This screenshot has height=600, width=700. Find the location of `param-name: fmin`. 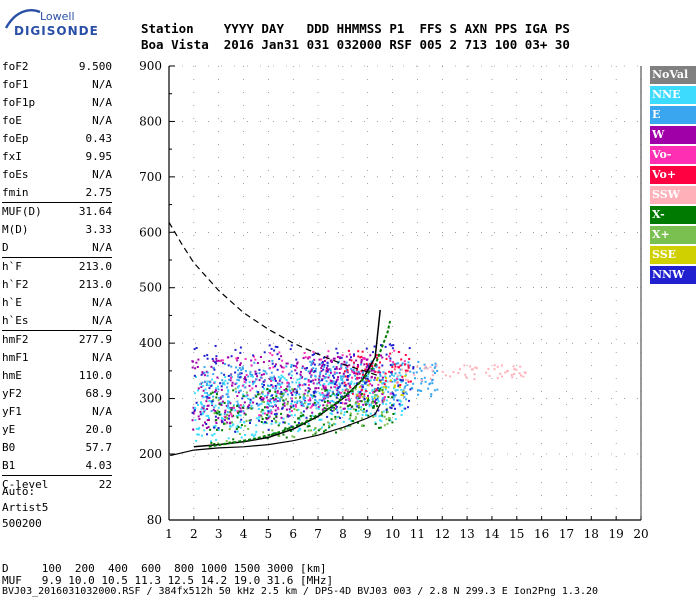

param-name: fmin is located at coordinates (15, 192).